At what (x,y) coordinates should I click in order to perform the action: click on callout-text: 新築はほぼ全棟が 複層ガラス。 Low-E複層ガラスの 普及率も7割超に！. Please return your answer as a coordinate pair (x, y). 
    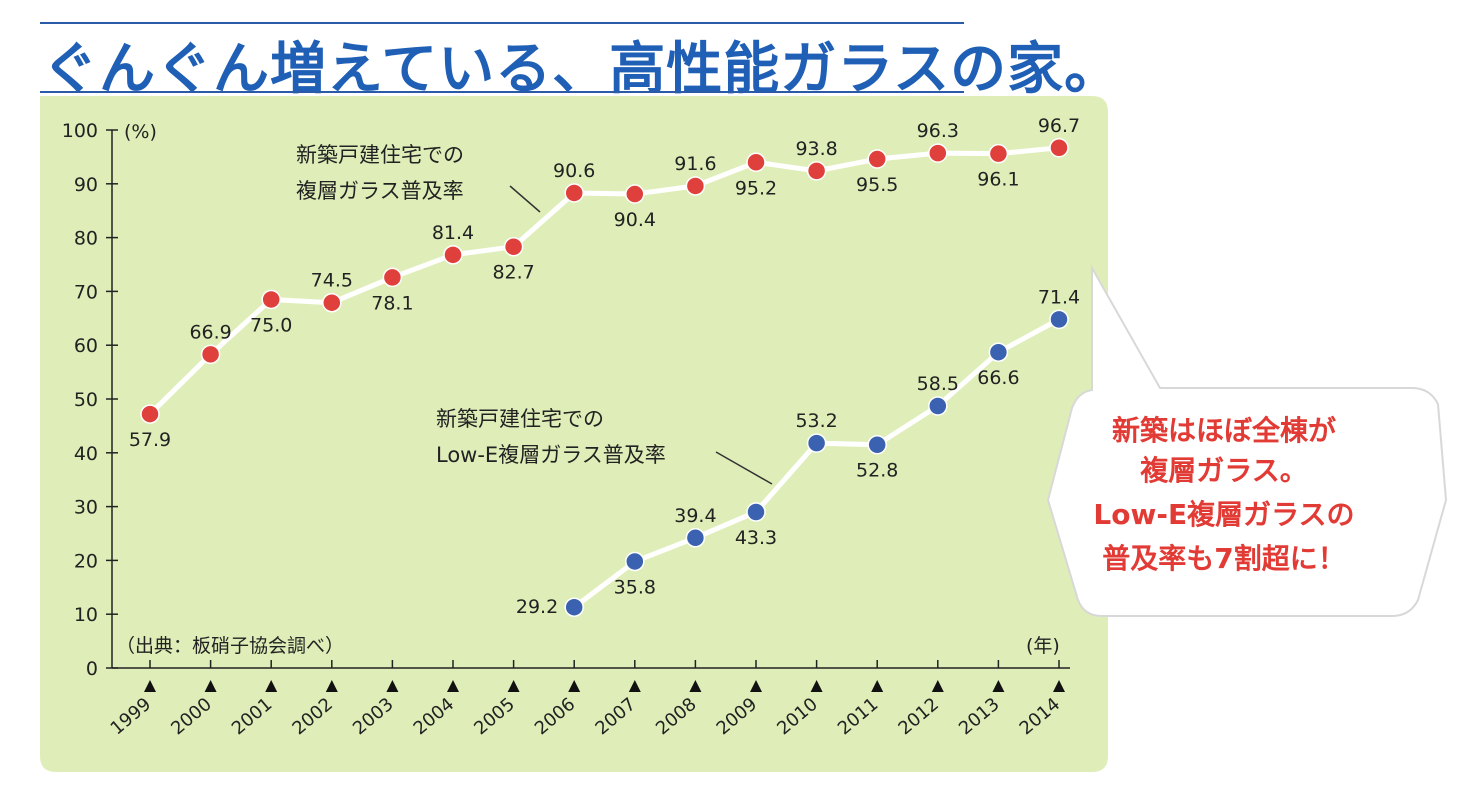
    Looking at the image, I should click on (1223, 494).